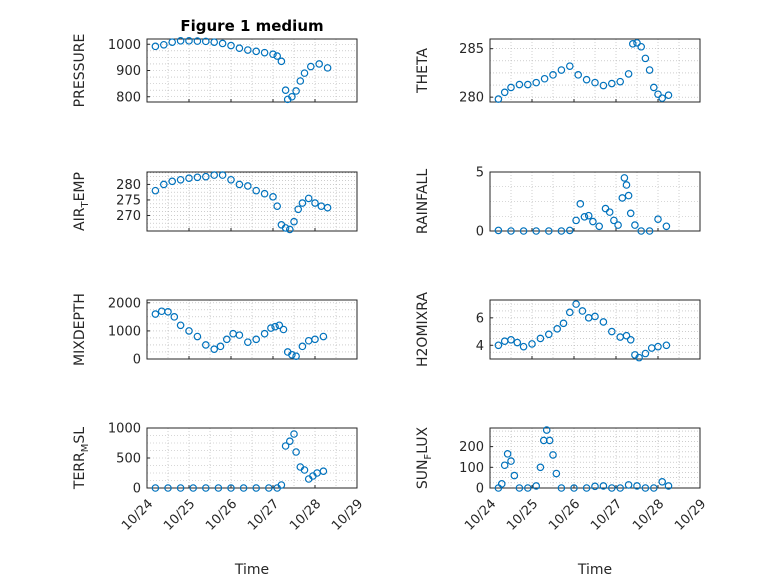 The width and height of the screenshot is (778, 583). Describe the element at coordinates (471, 447) in the screenshot. I see `y-tick-label: 200` at that location.